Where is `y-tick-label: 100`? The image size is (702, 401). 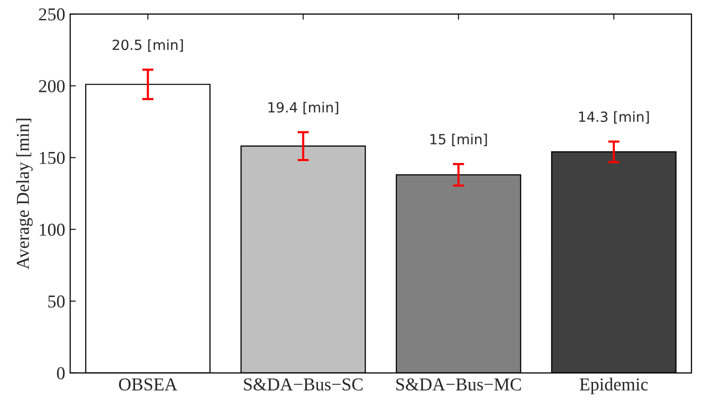
y-tick-label: 100 is located at coordinates (52, 230).